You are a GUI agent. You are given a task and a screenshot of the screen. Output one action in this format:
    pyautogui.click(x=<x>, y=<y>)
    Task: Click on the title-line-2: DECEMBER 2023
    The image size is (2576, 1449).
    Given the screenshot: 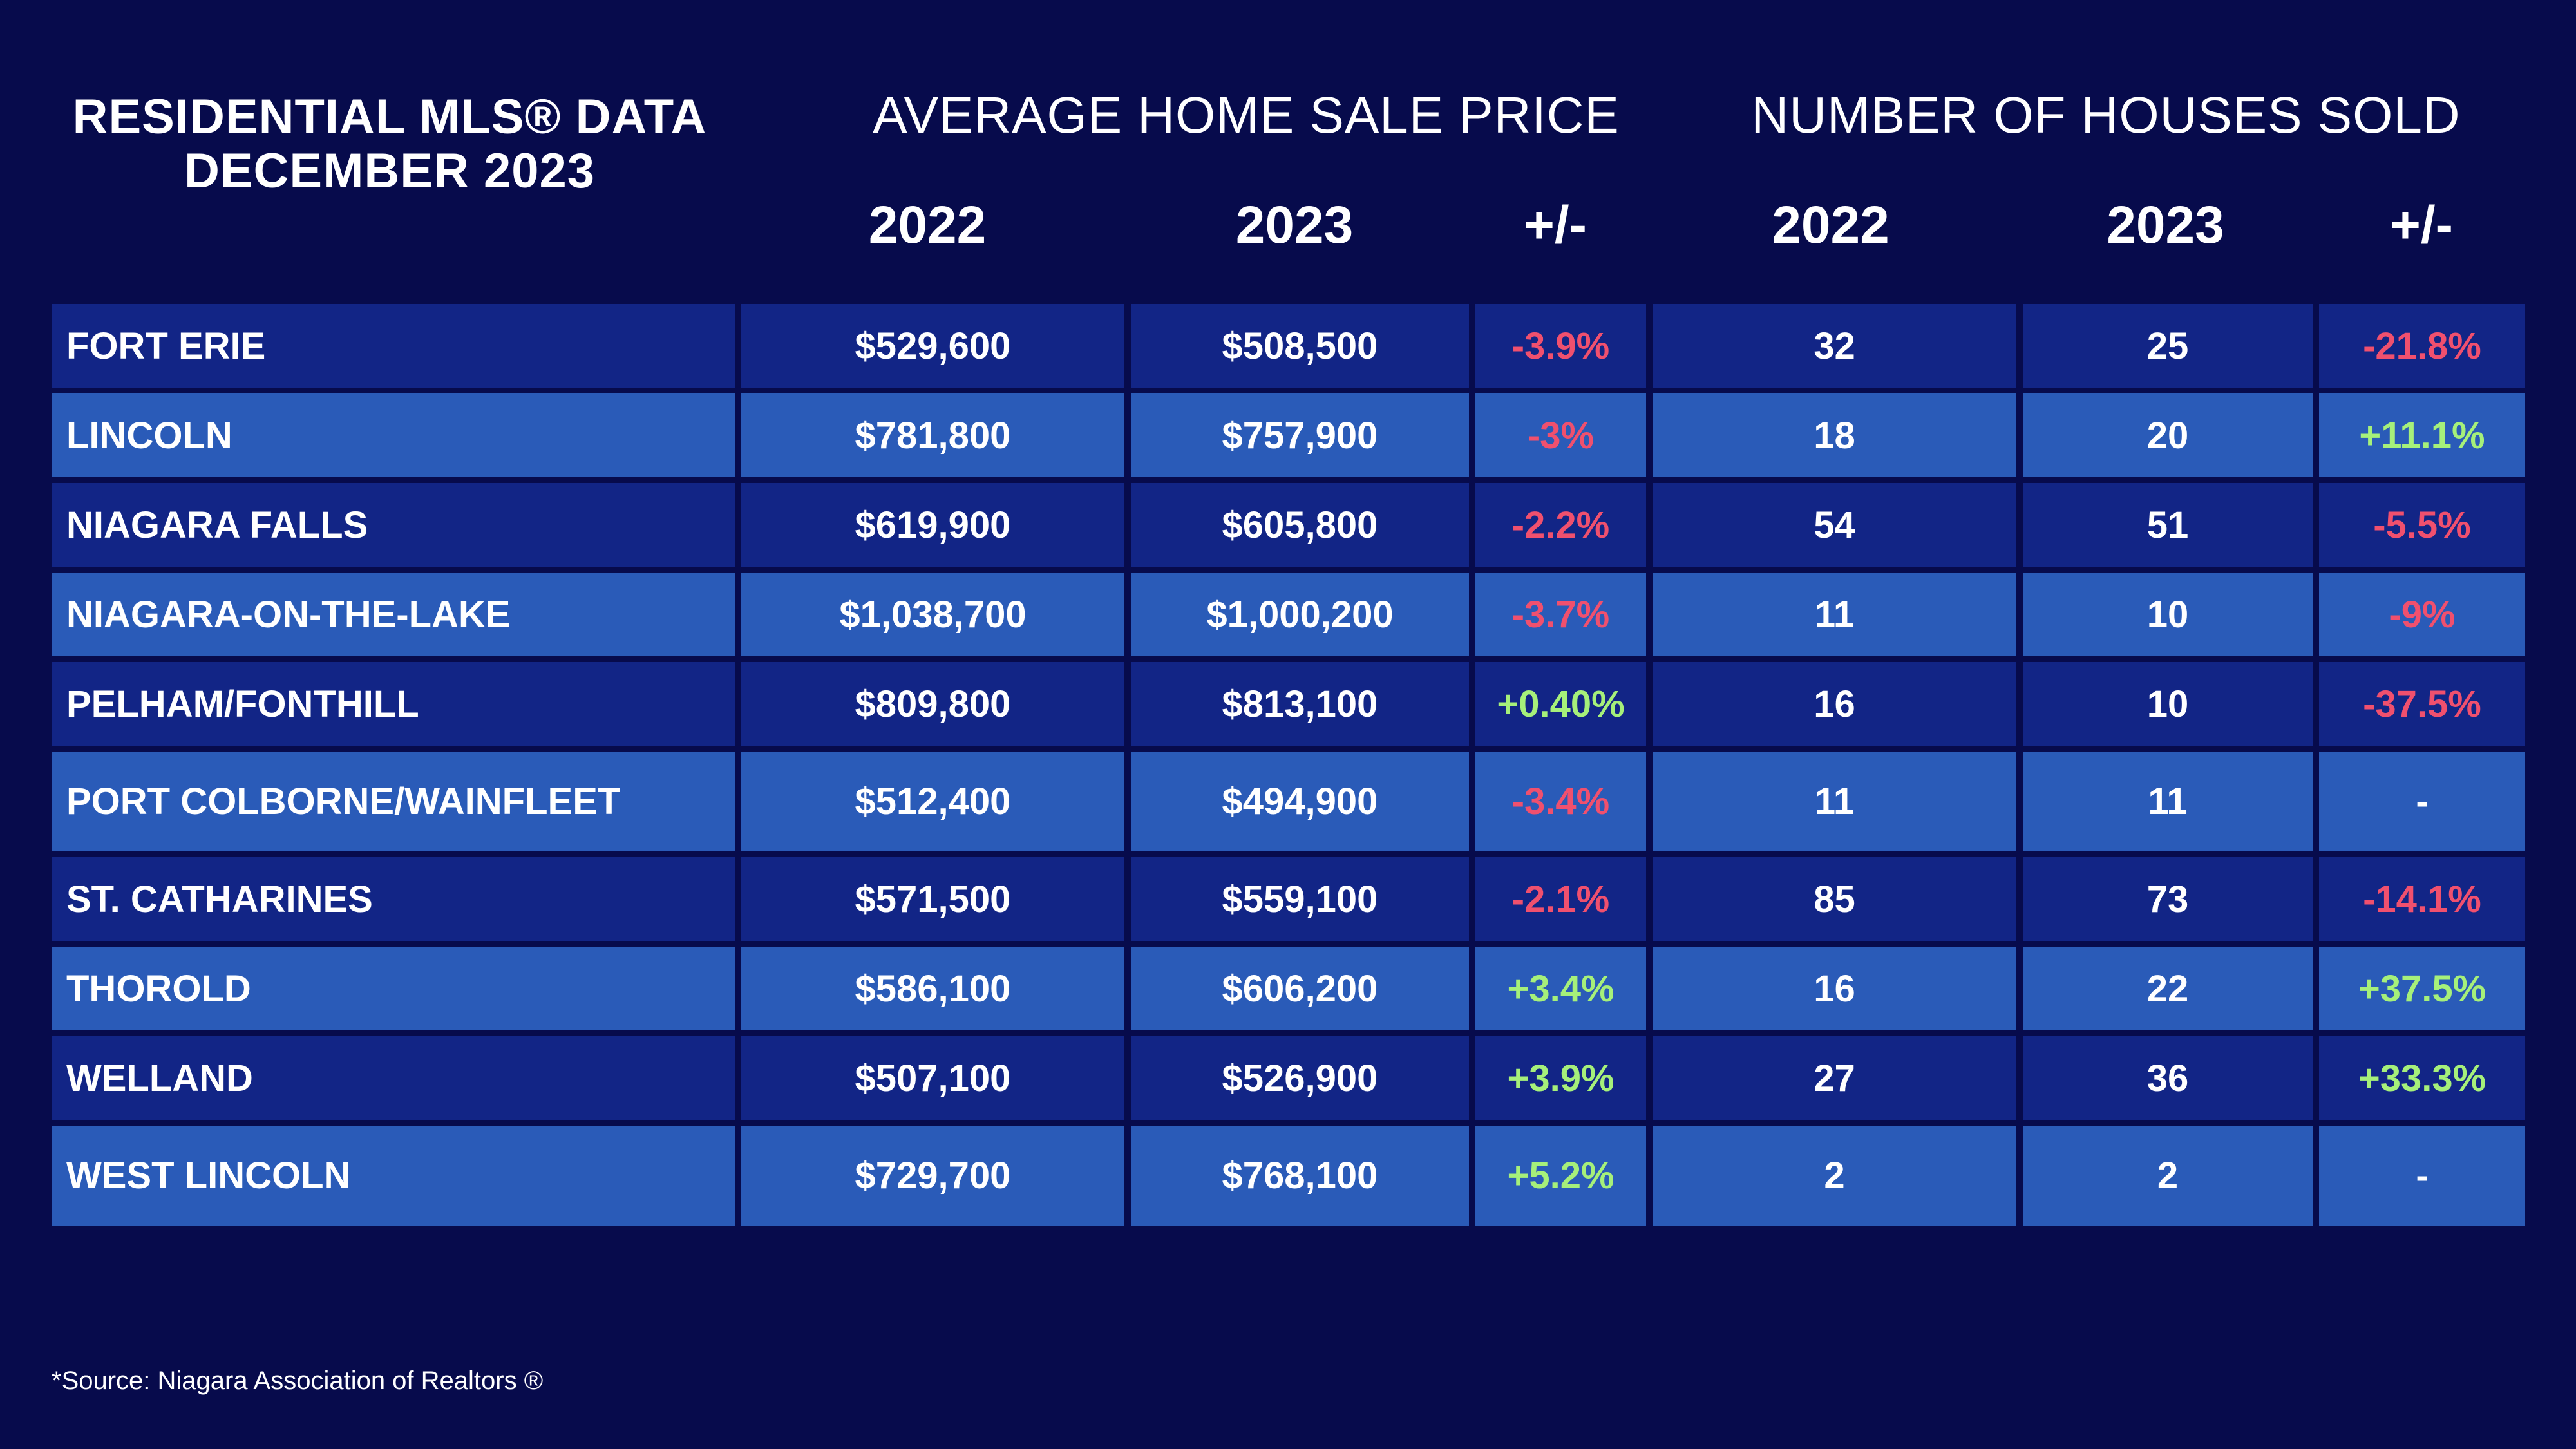 What is the action you would take?
    pyautogui.click(x=390, y=171)
    